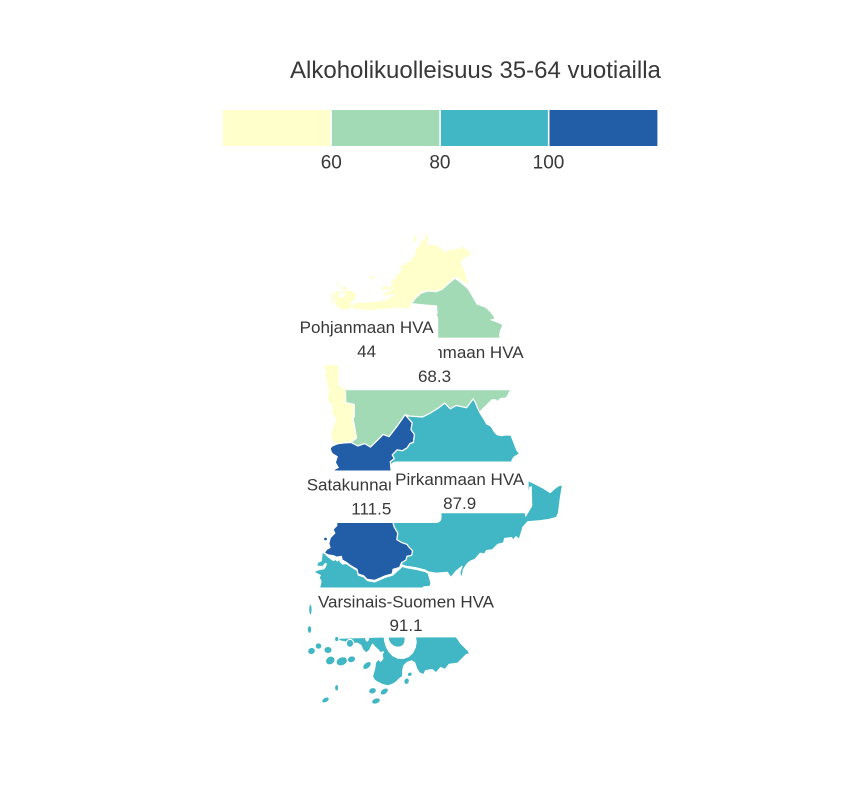  Describe the element at coordinates (367, 327) in the screenshot. I see `svg-text: Pohjanmaan HVA` at that location.